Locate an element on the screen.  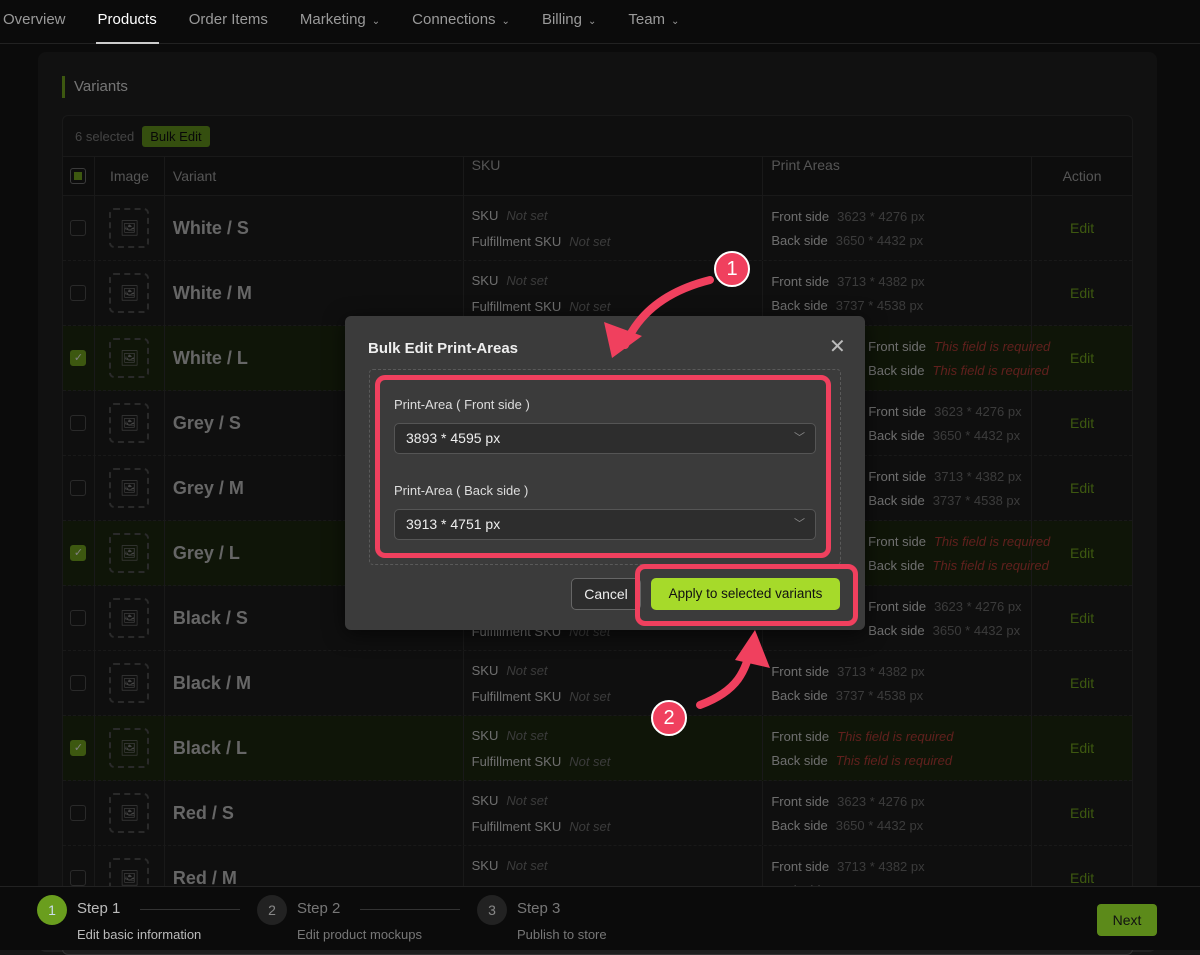
back-label: Print-Area ( Back side ) is located at coordinates (461, 490).